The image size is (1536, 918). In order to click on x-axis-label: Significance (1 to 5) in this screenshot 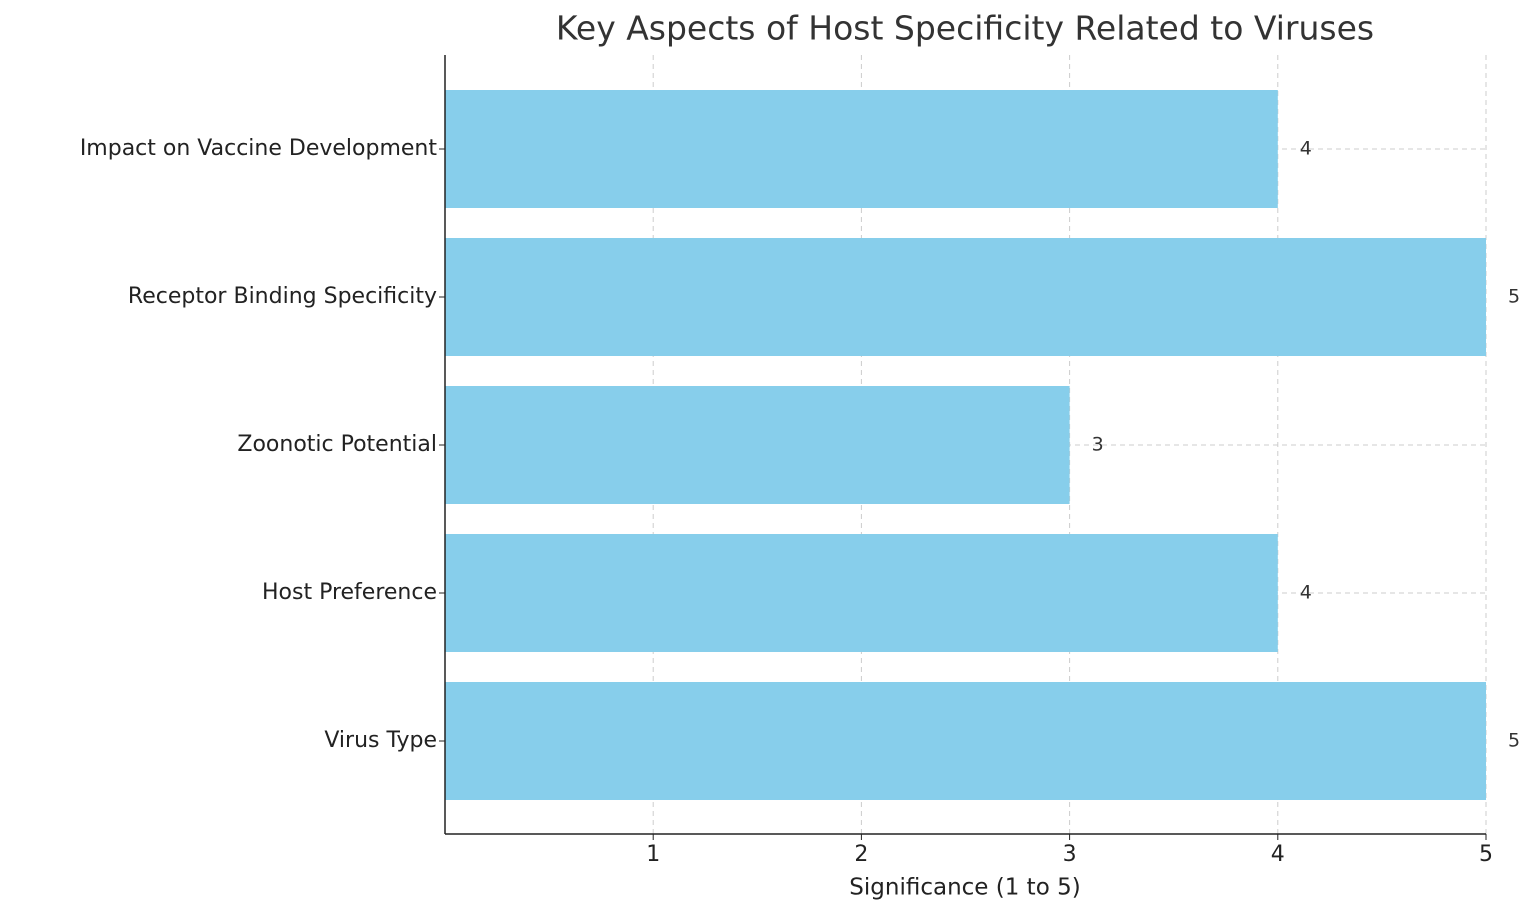, I will do `click(964, 888)`.